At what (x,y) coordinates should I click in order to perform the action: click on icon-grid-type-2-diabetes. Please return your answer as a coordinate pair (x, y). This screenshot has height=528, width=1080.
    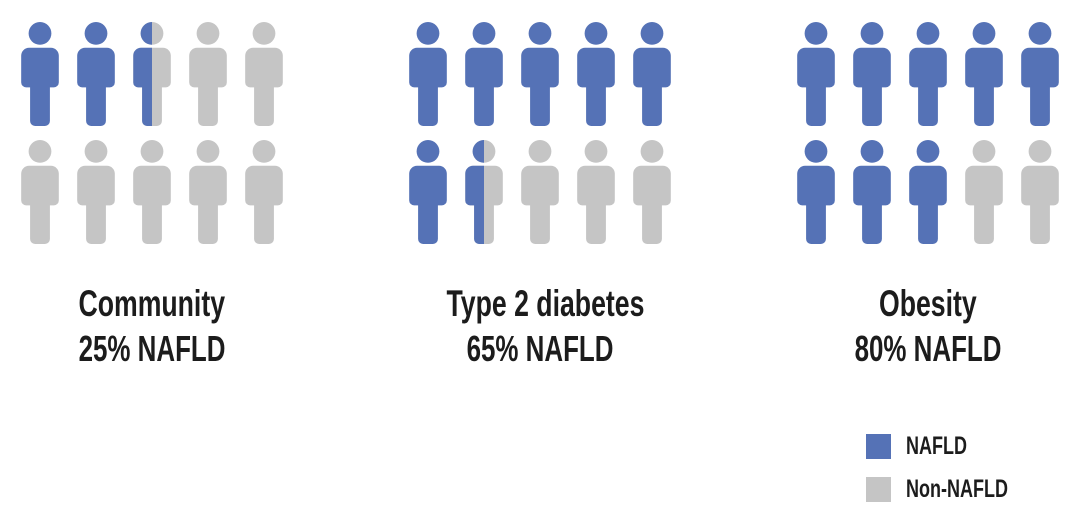
    Looking at the image, I should click on (540, 133).